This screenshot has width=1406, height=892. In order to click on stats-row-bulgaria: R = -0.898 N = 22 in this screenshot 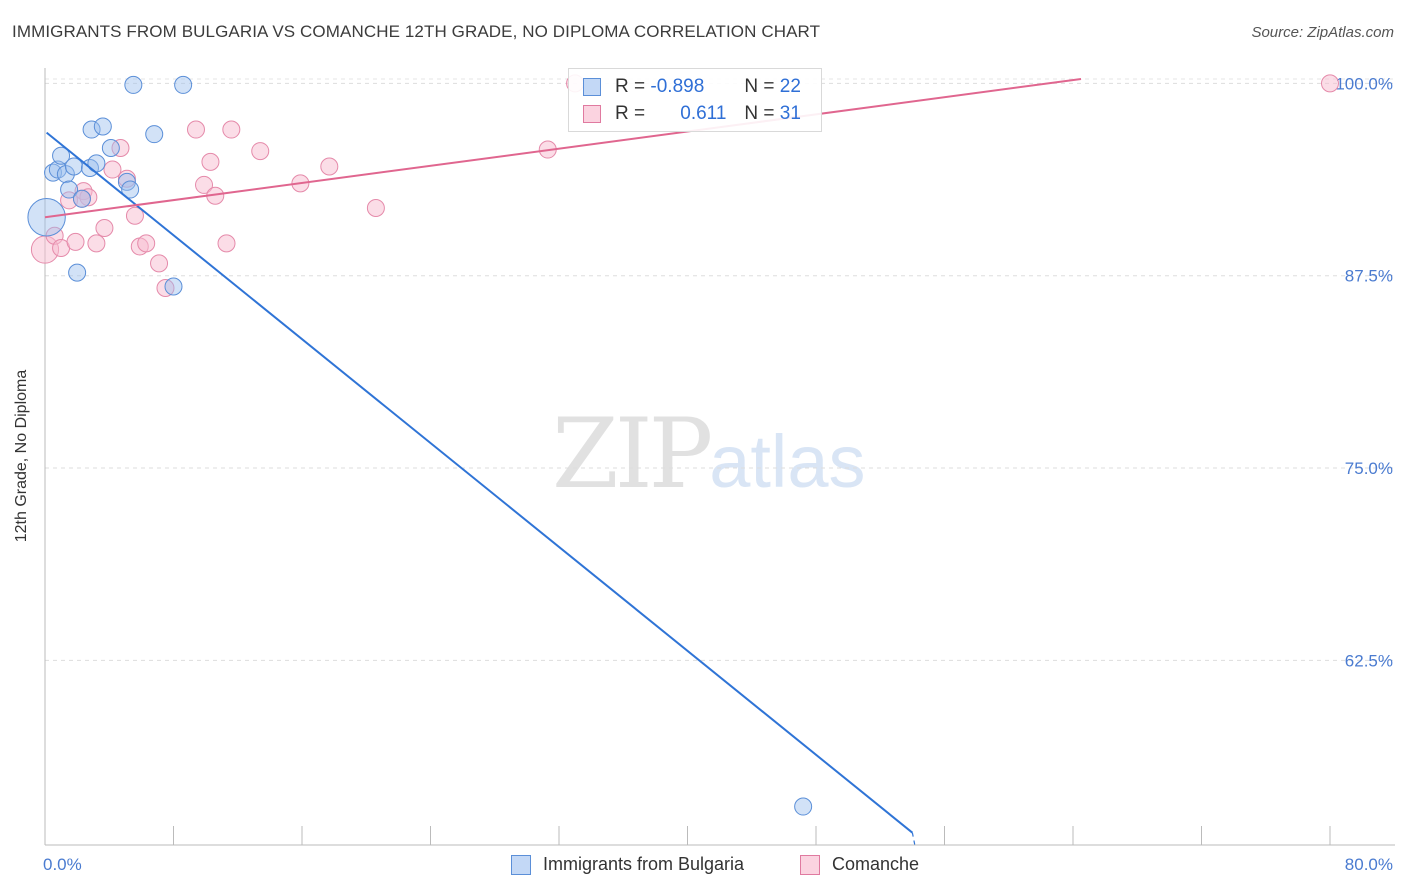, I will do `click(692, 87)`.